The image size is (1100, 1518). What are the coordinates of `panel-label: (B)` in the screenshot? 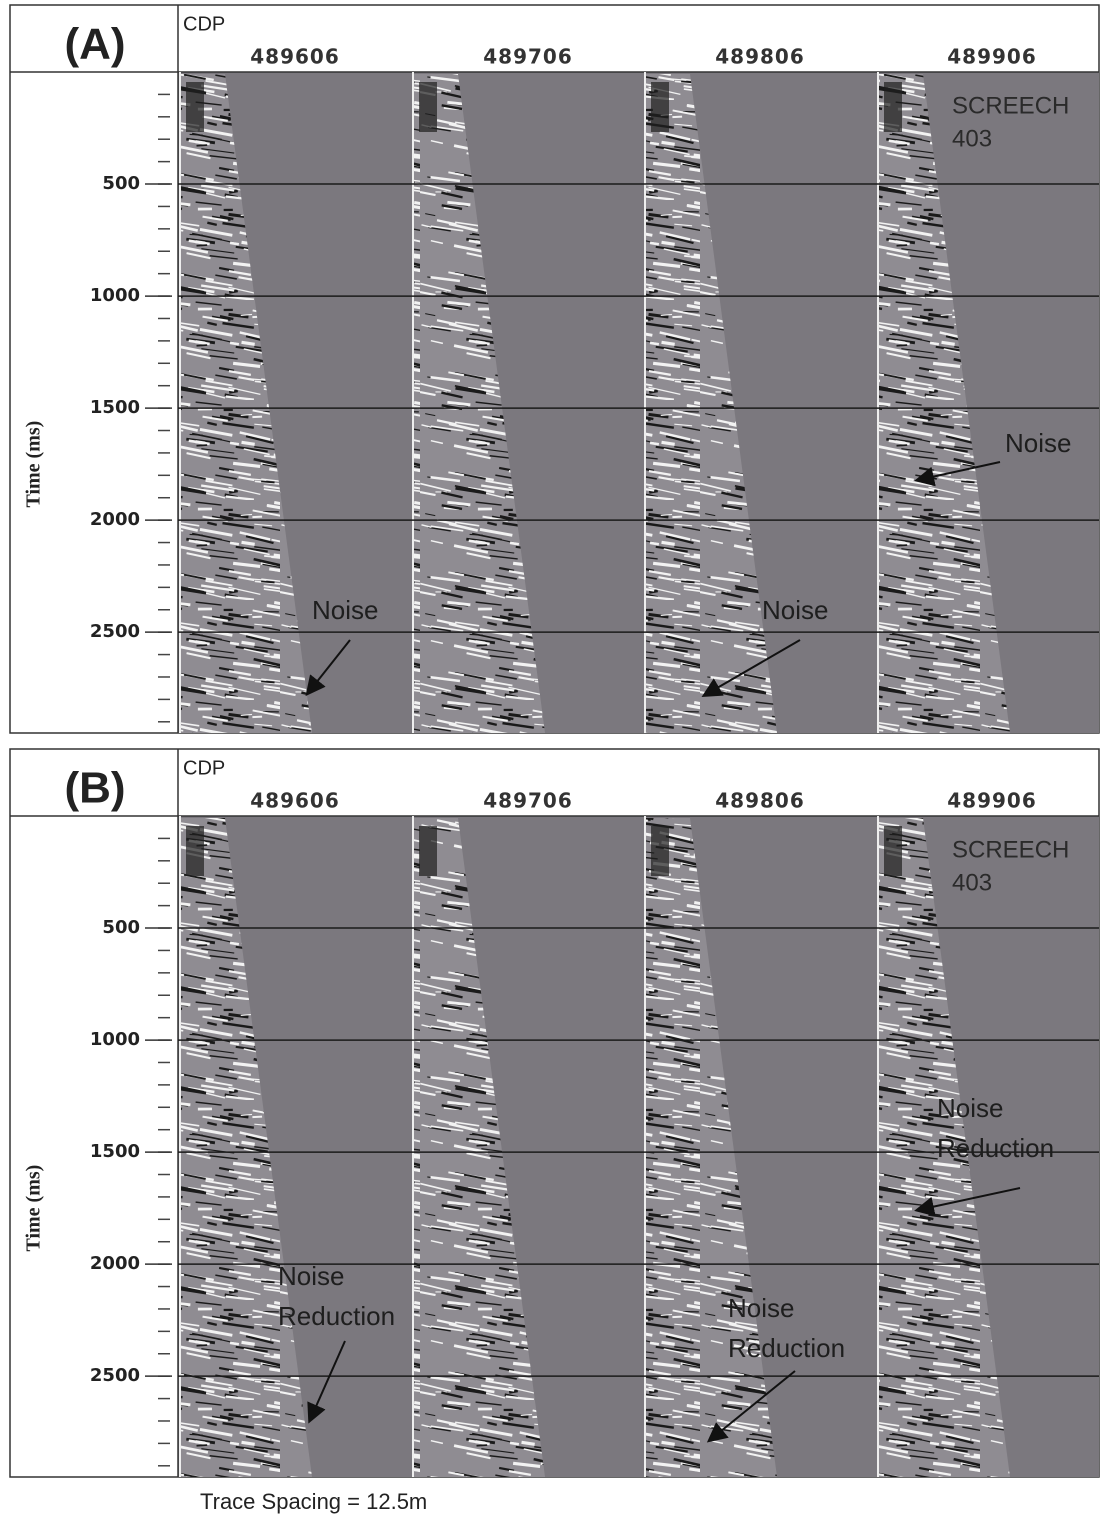 It's located at (94, 788).